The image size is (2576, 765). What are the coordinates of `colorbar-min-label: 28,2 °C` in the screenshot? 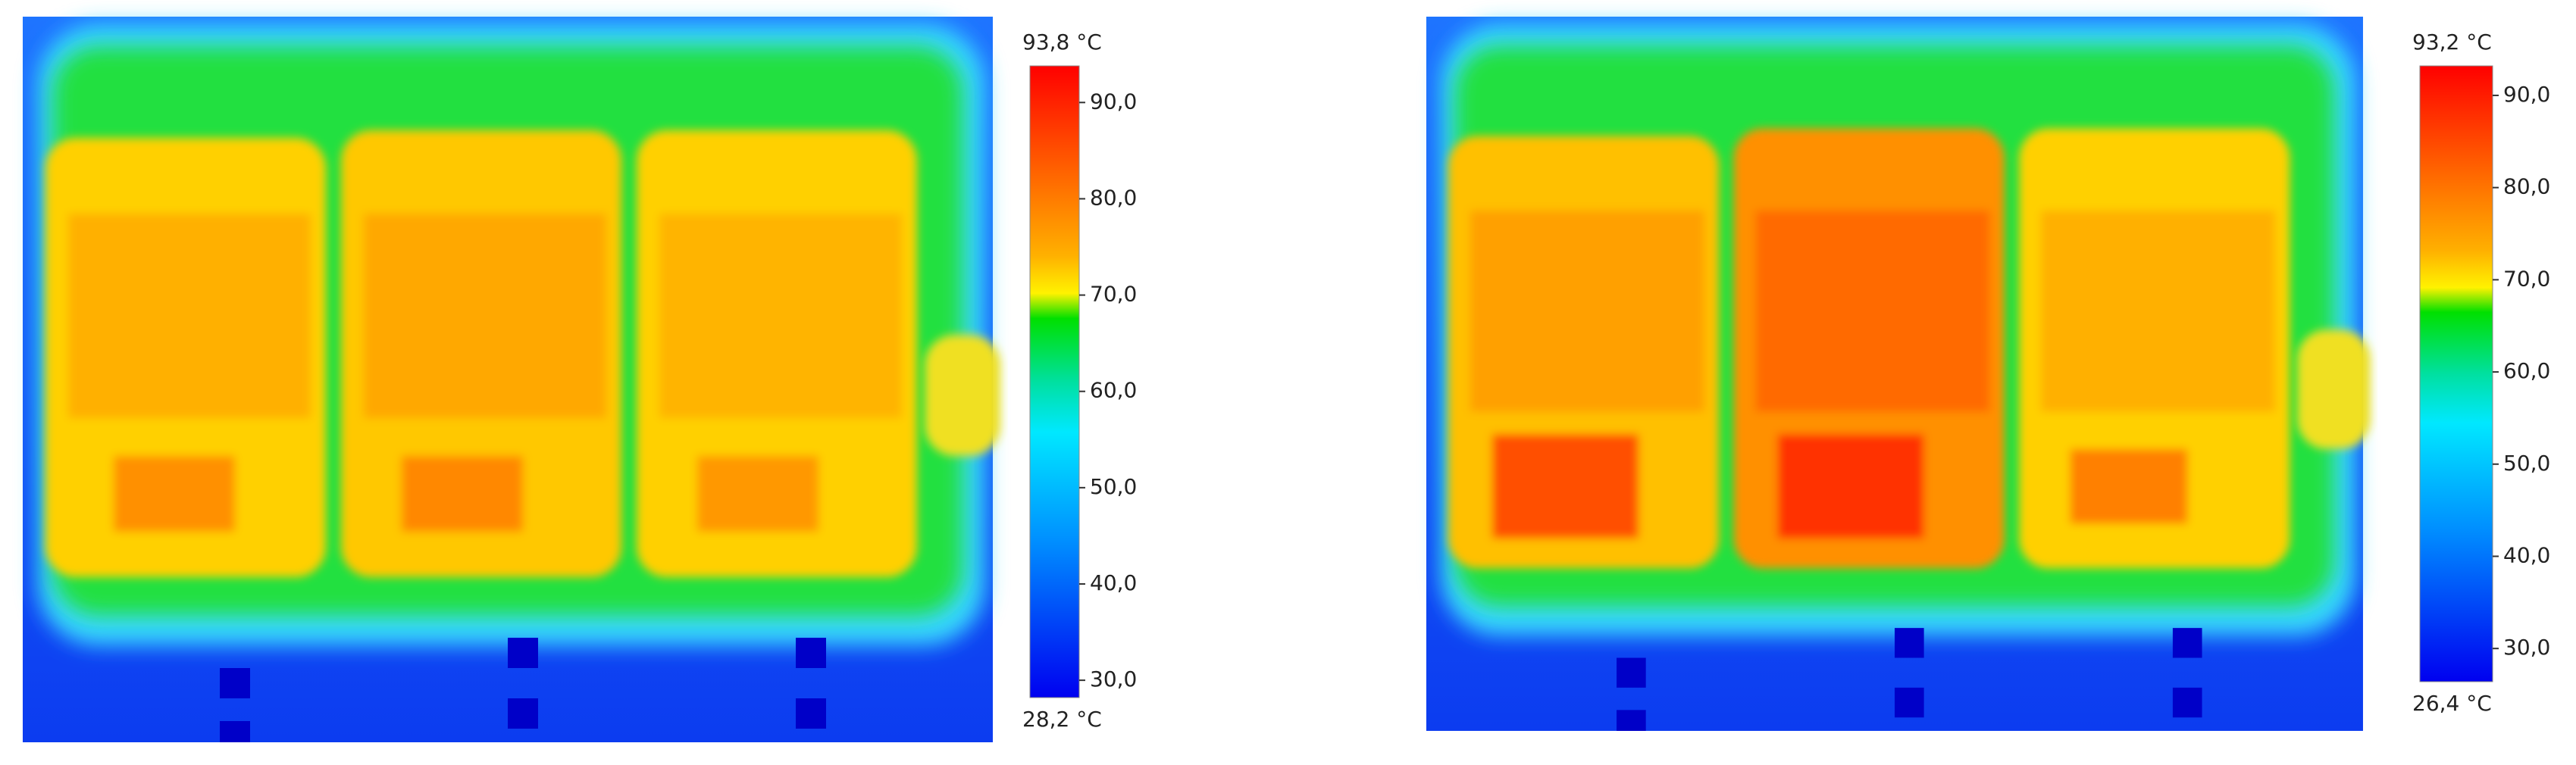 It's located at (1062, 719).